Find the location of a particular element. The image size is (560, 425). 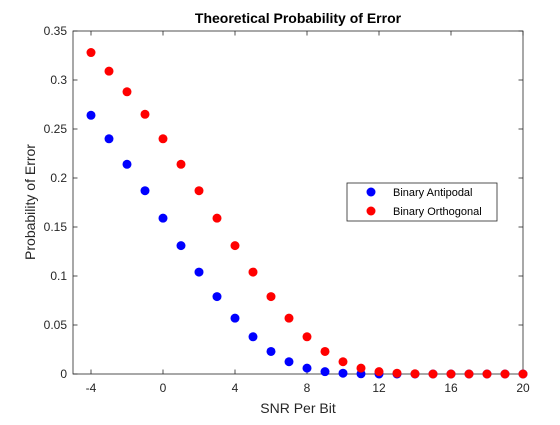

y-tick-label: 0.25 is located at coordinates (56, 129).